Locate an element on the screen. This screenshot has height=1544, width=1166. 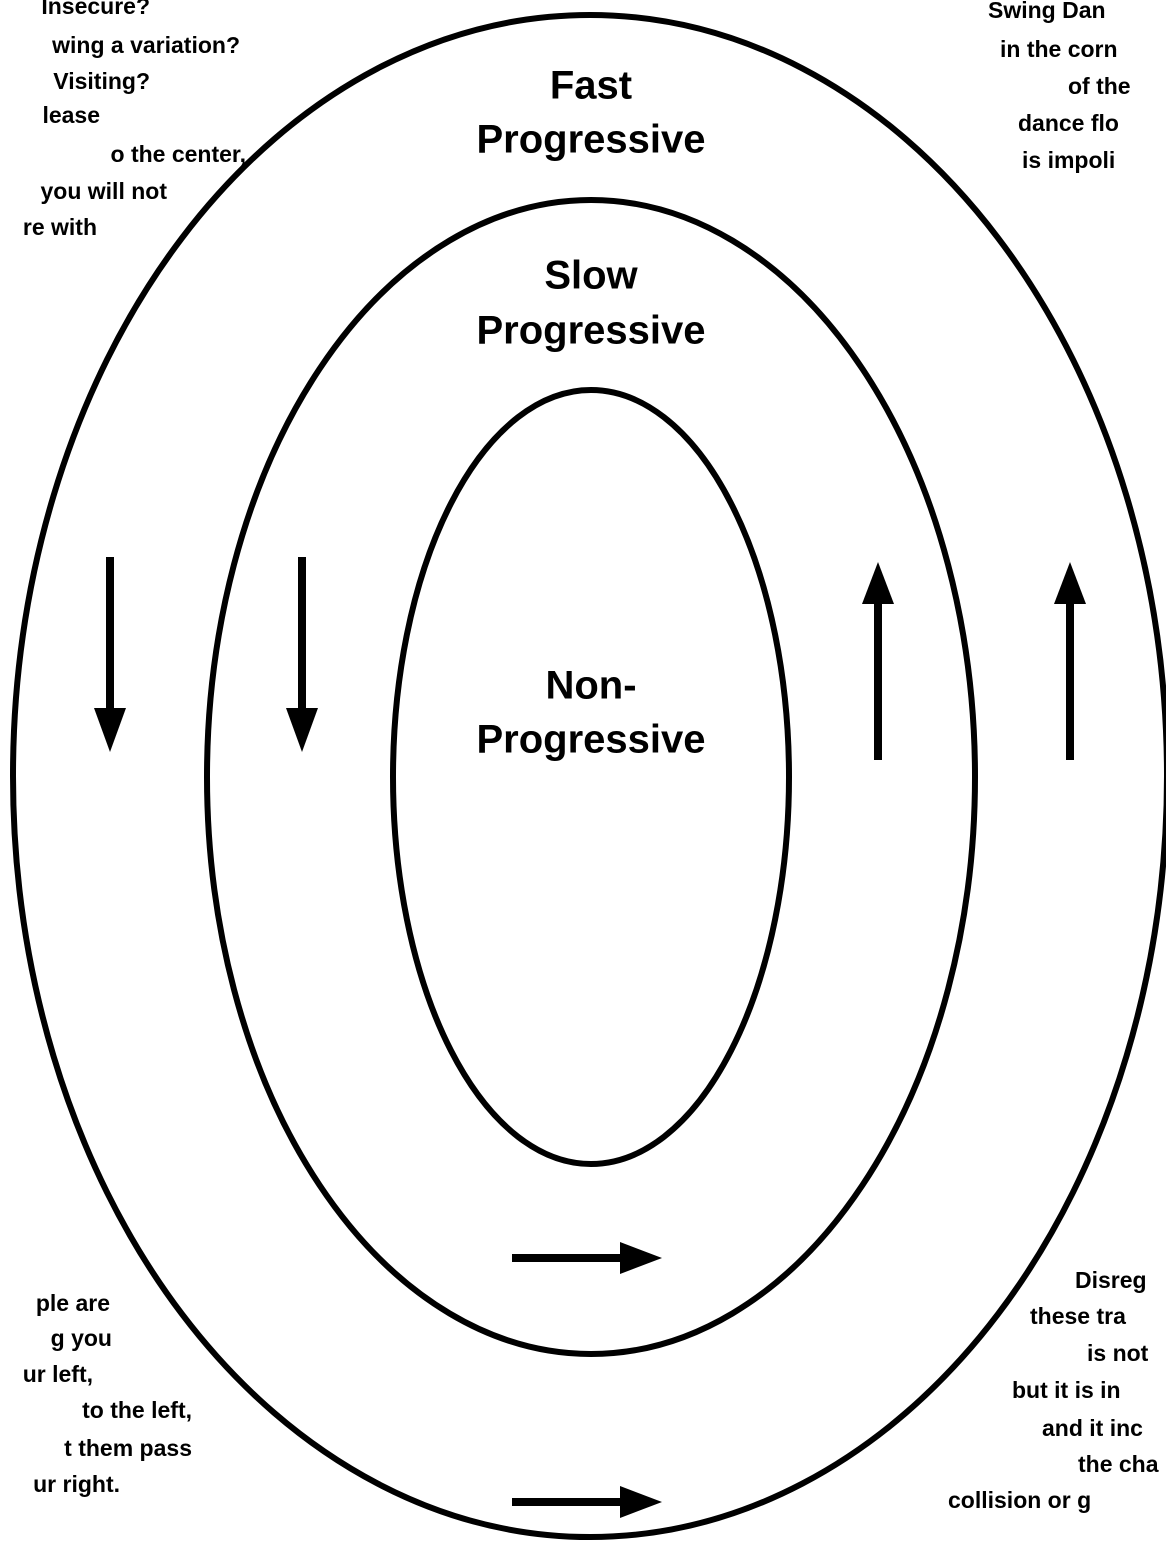
note-line: these tra is located at coordinates (1078, 1316).